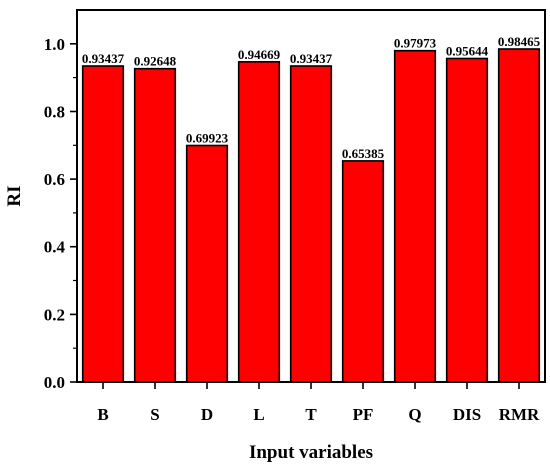 The image size is (550, 465). Describe the element at coordinates (54, 44) in the screenshot. I see `y-tick-label: 1.0` at that location.